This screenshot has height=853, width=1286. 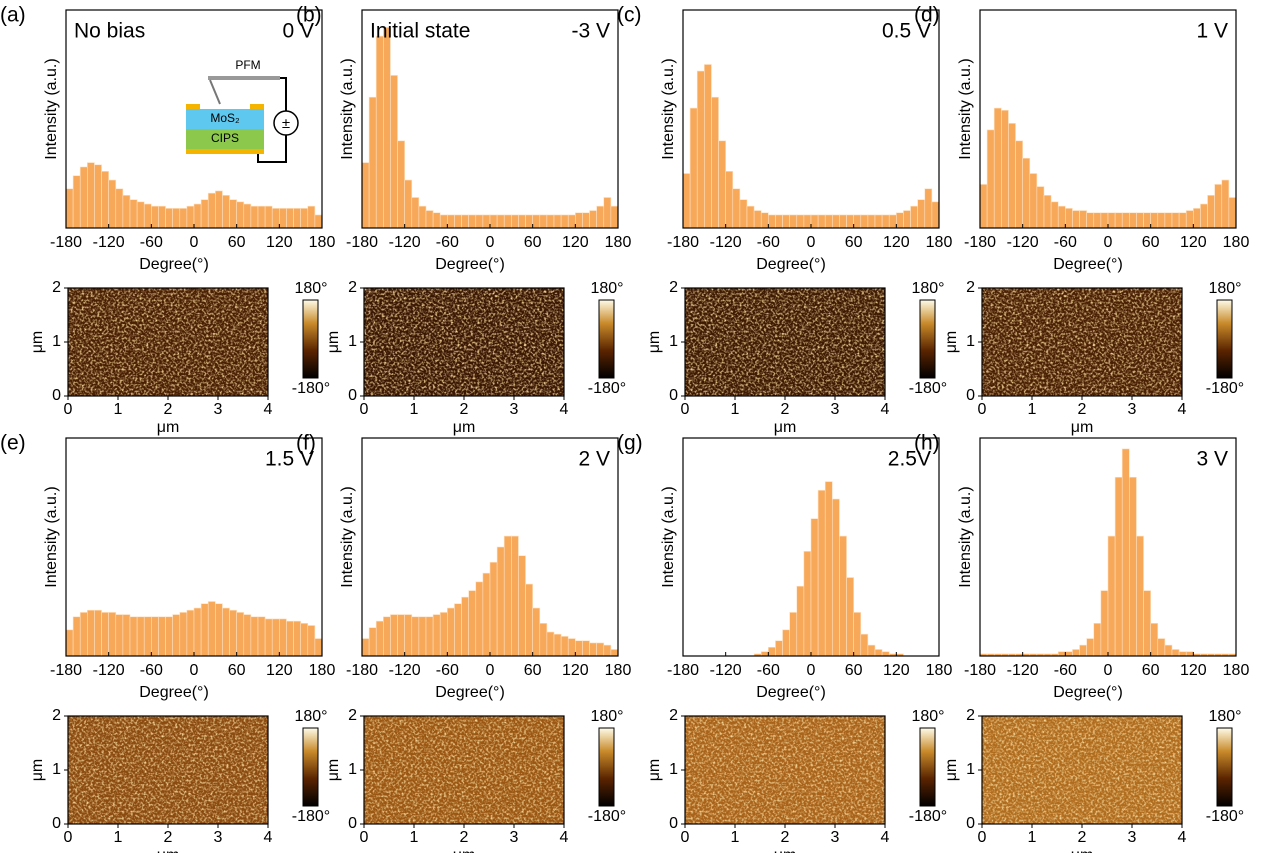 I want to click on bottom-electrode, so click(x=225, y=151).